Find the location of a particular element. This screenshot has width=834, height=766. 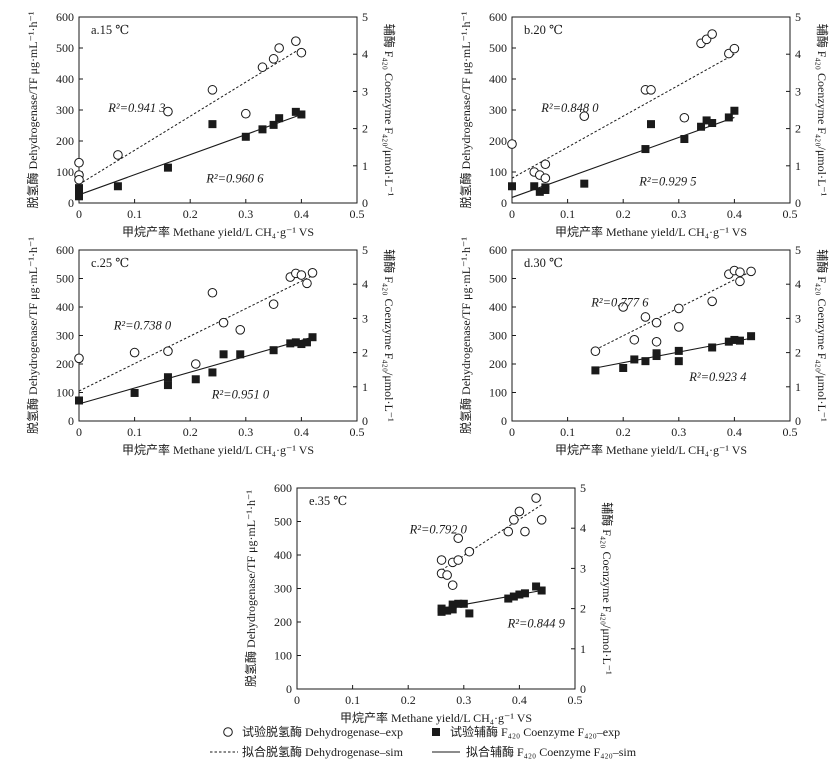

x-tick-label: 0.5 is located at coordinates (790, 432).